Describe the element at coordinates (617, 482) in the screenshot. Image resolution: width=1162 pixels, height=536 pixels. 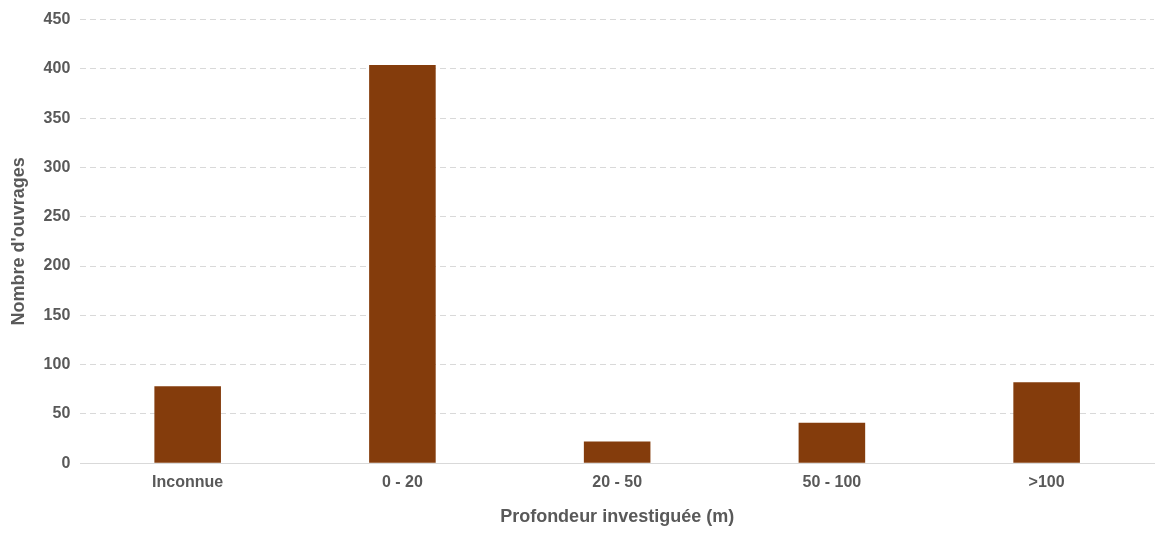
I see `x-tick-label: 20 - 50` at that location.